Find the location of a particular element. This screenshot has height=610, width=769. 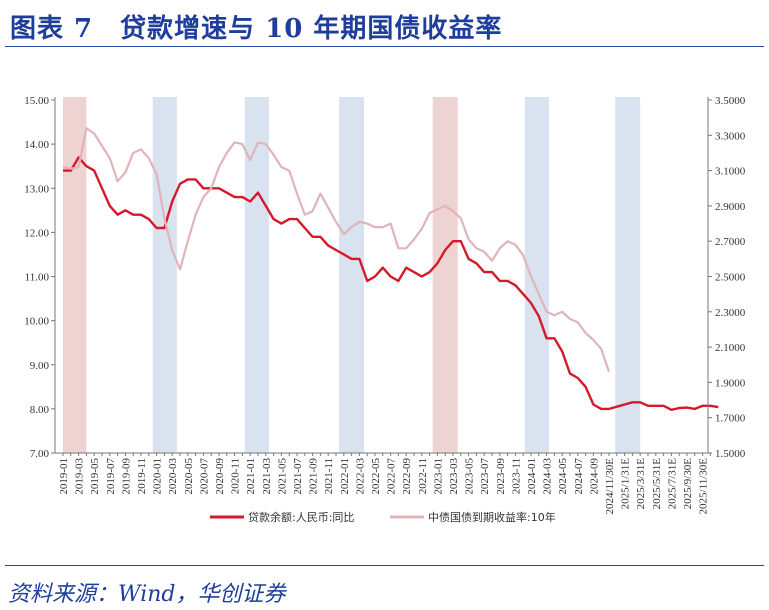

x-tick-label: 2024-01 is located at coordinates (532, 476).